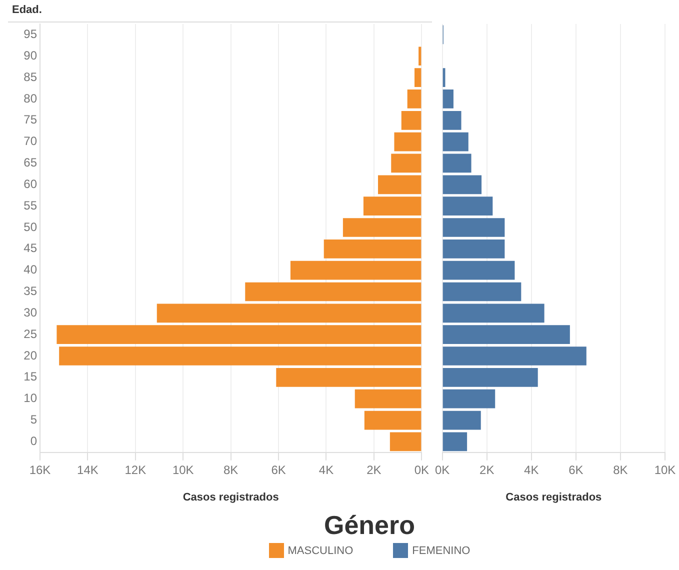 This screenshot has width=679, height=570. I want to click on x-tick-label: 14K, so click(87, 469).